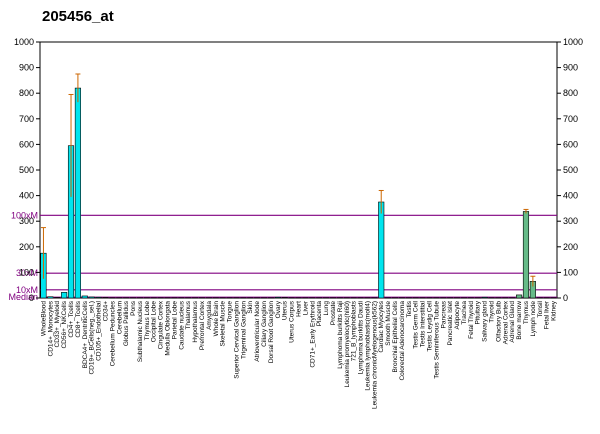 Image resolution: width=600 pixels, height=434 pixels. I want to click on category-label: Lymphoma burkitts Daudi, so click(361, 337).